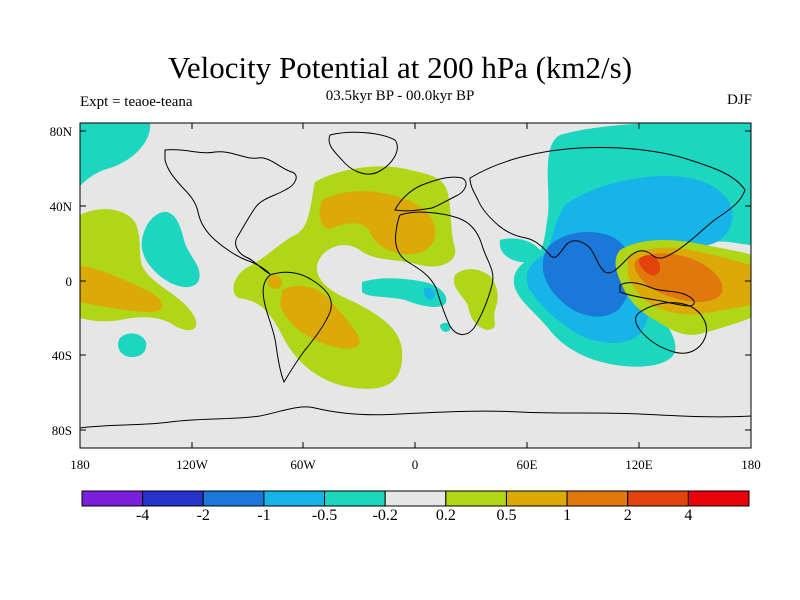  Describe the element at coordinates (121, 289) in the screenshot. I see `gold-region-pacific` at that location.